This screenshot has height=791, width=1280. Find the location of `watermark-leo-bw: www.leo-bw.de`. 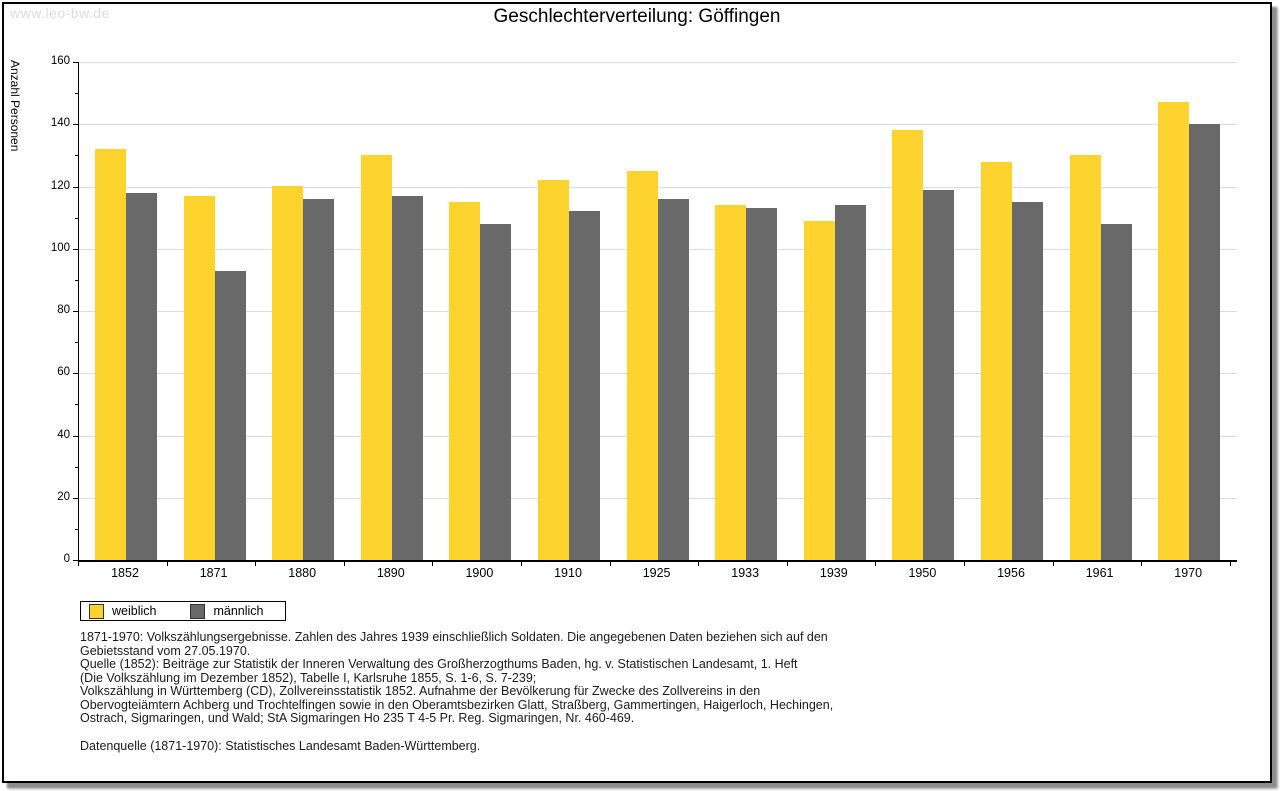

watermark-leo-bw: www.leo-bw.de is located at coordinates (60, 13).